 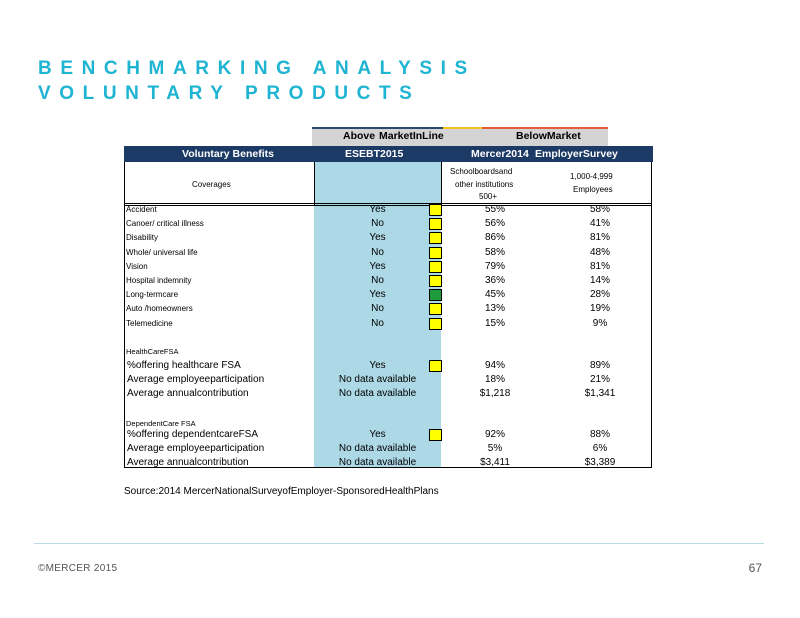 What do you see at coordinates (388, 309) in the screenshot?
I see `table-row: Auto /homeowners No 13% 19%` at bounding box center [388, 309].